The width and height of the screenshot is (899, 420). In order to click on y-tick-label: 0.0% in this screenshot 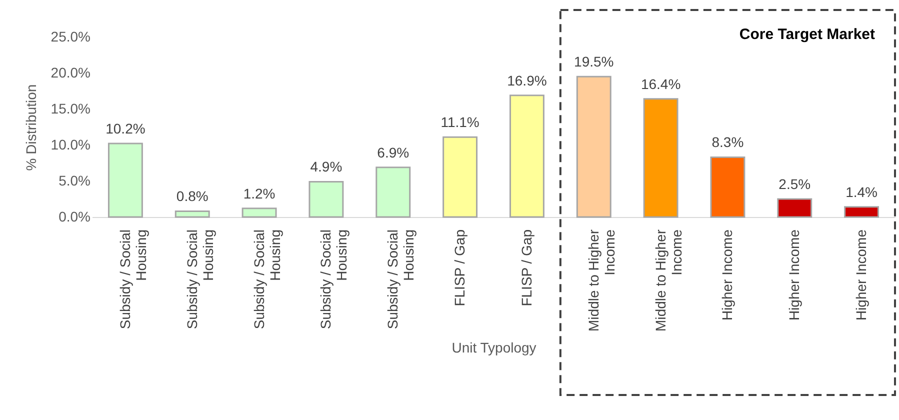, I will do `click(74, 216)`.